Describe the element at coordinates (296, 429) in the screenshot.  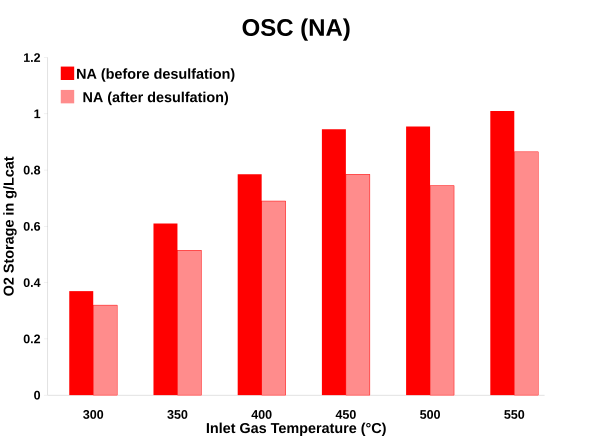
I see `x-axis-title: Inlet Gas Temperature (°C)` at that location.